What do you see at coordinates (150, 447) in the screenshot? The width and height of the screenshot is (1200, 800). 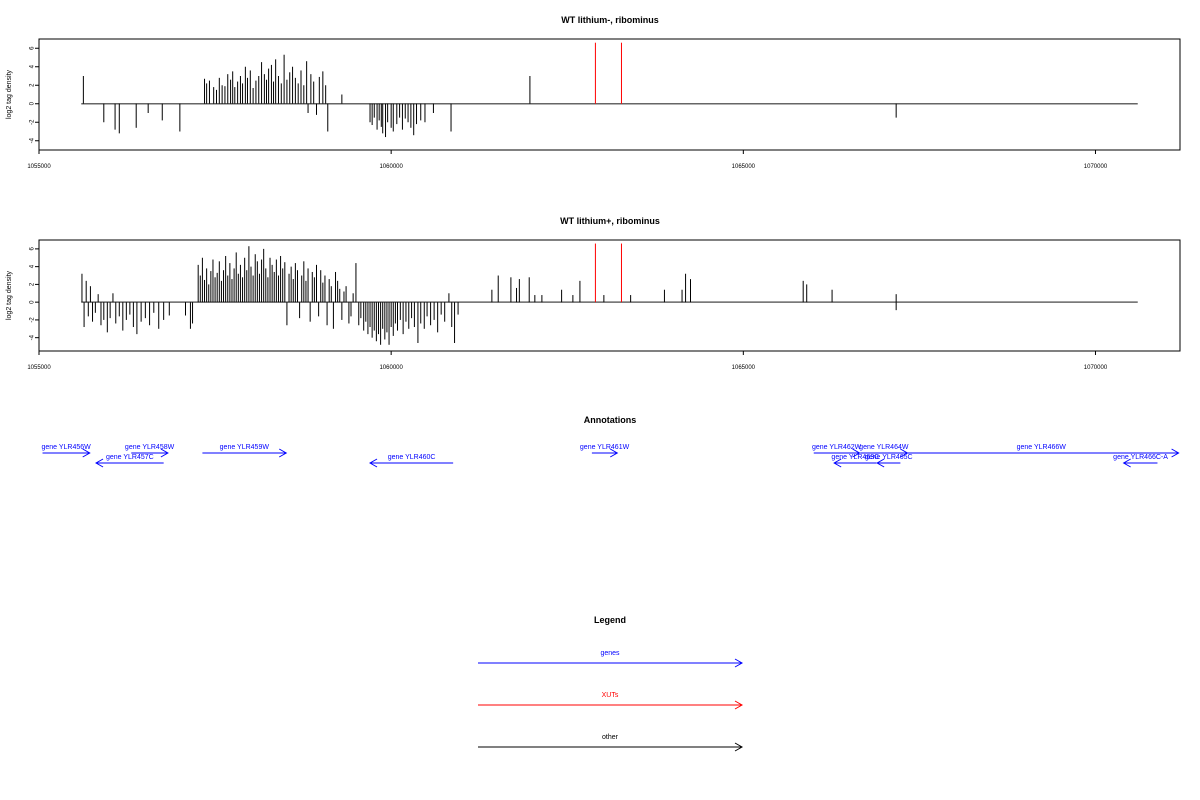 I see `gene-label: gene YLR458W` at bounding box center [150, 447].